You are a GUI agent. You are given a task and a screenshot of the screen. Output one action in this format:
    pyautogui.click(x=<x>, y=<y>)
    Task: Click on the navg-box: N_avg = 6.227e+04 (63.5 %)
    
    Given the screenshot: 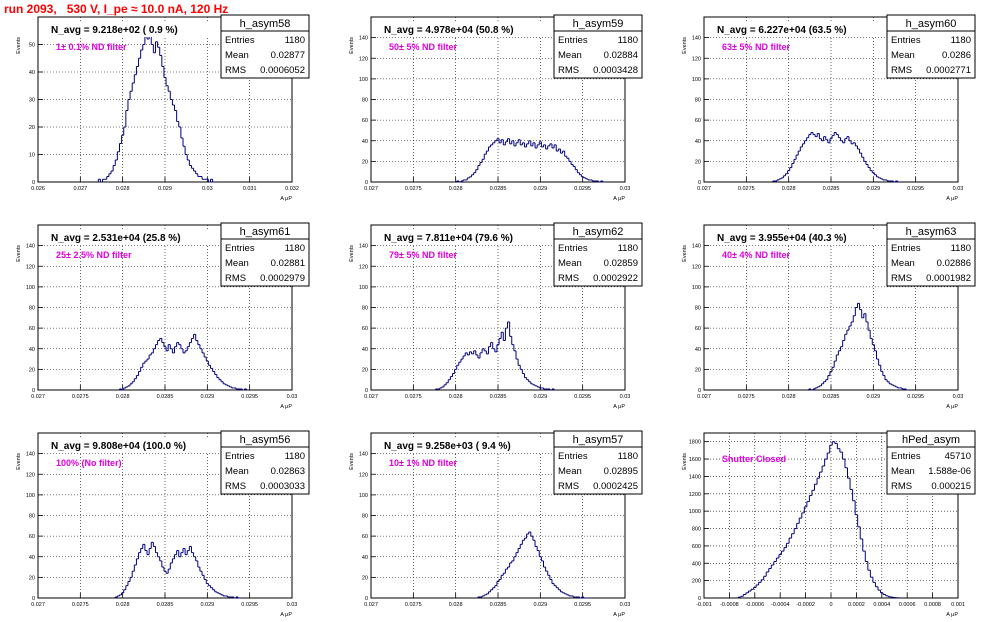 What is the action you would take?
    pyautogui.click(x=796, y=29)
    